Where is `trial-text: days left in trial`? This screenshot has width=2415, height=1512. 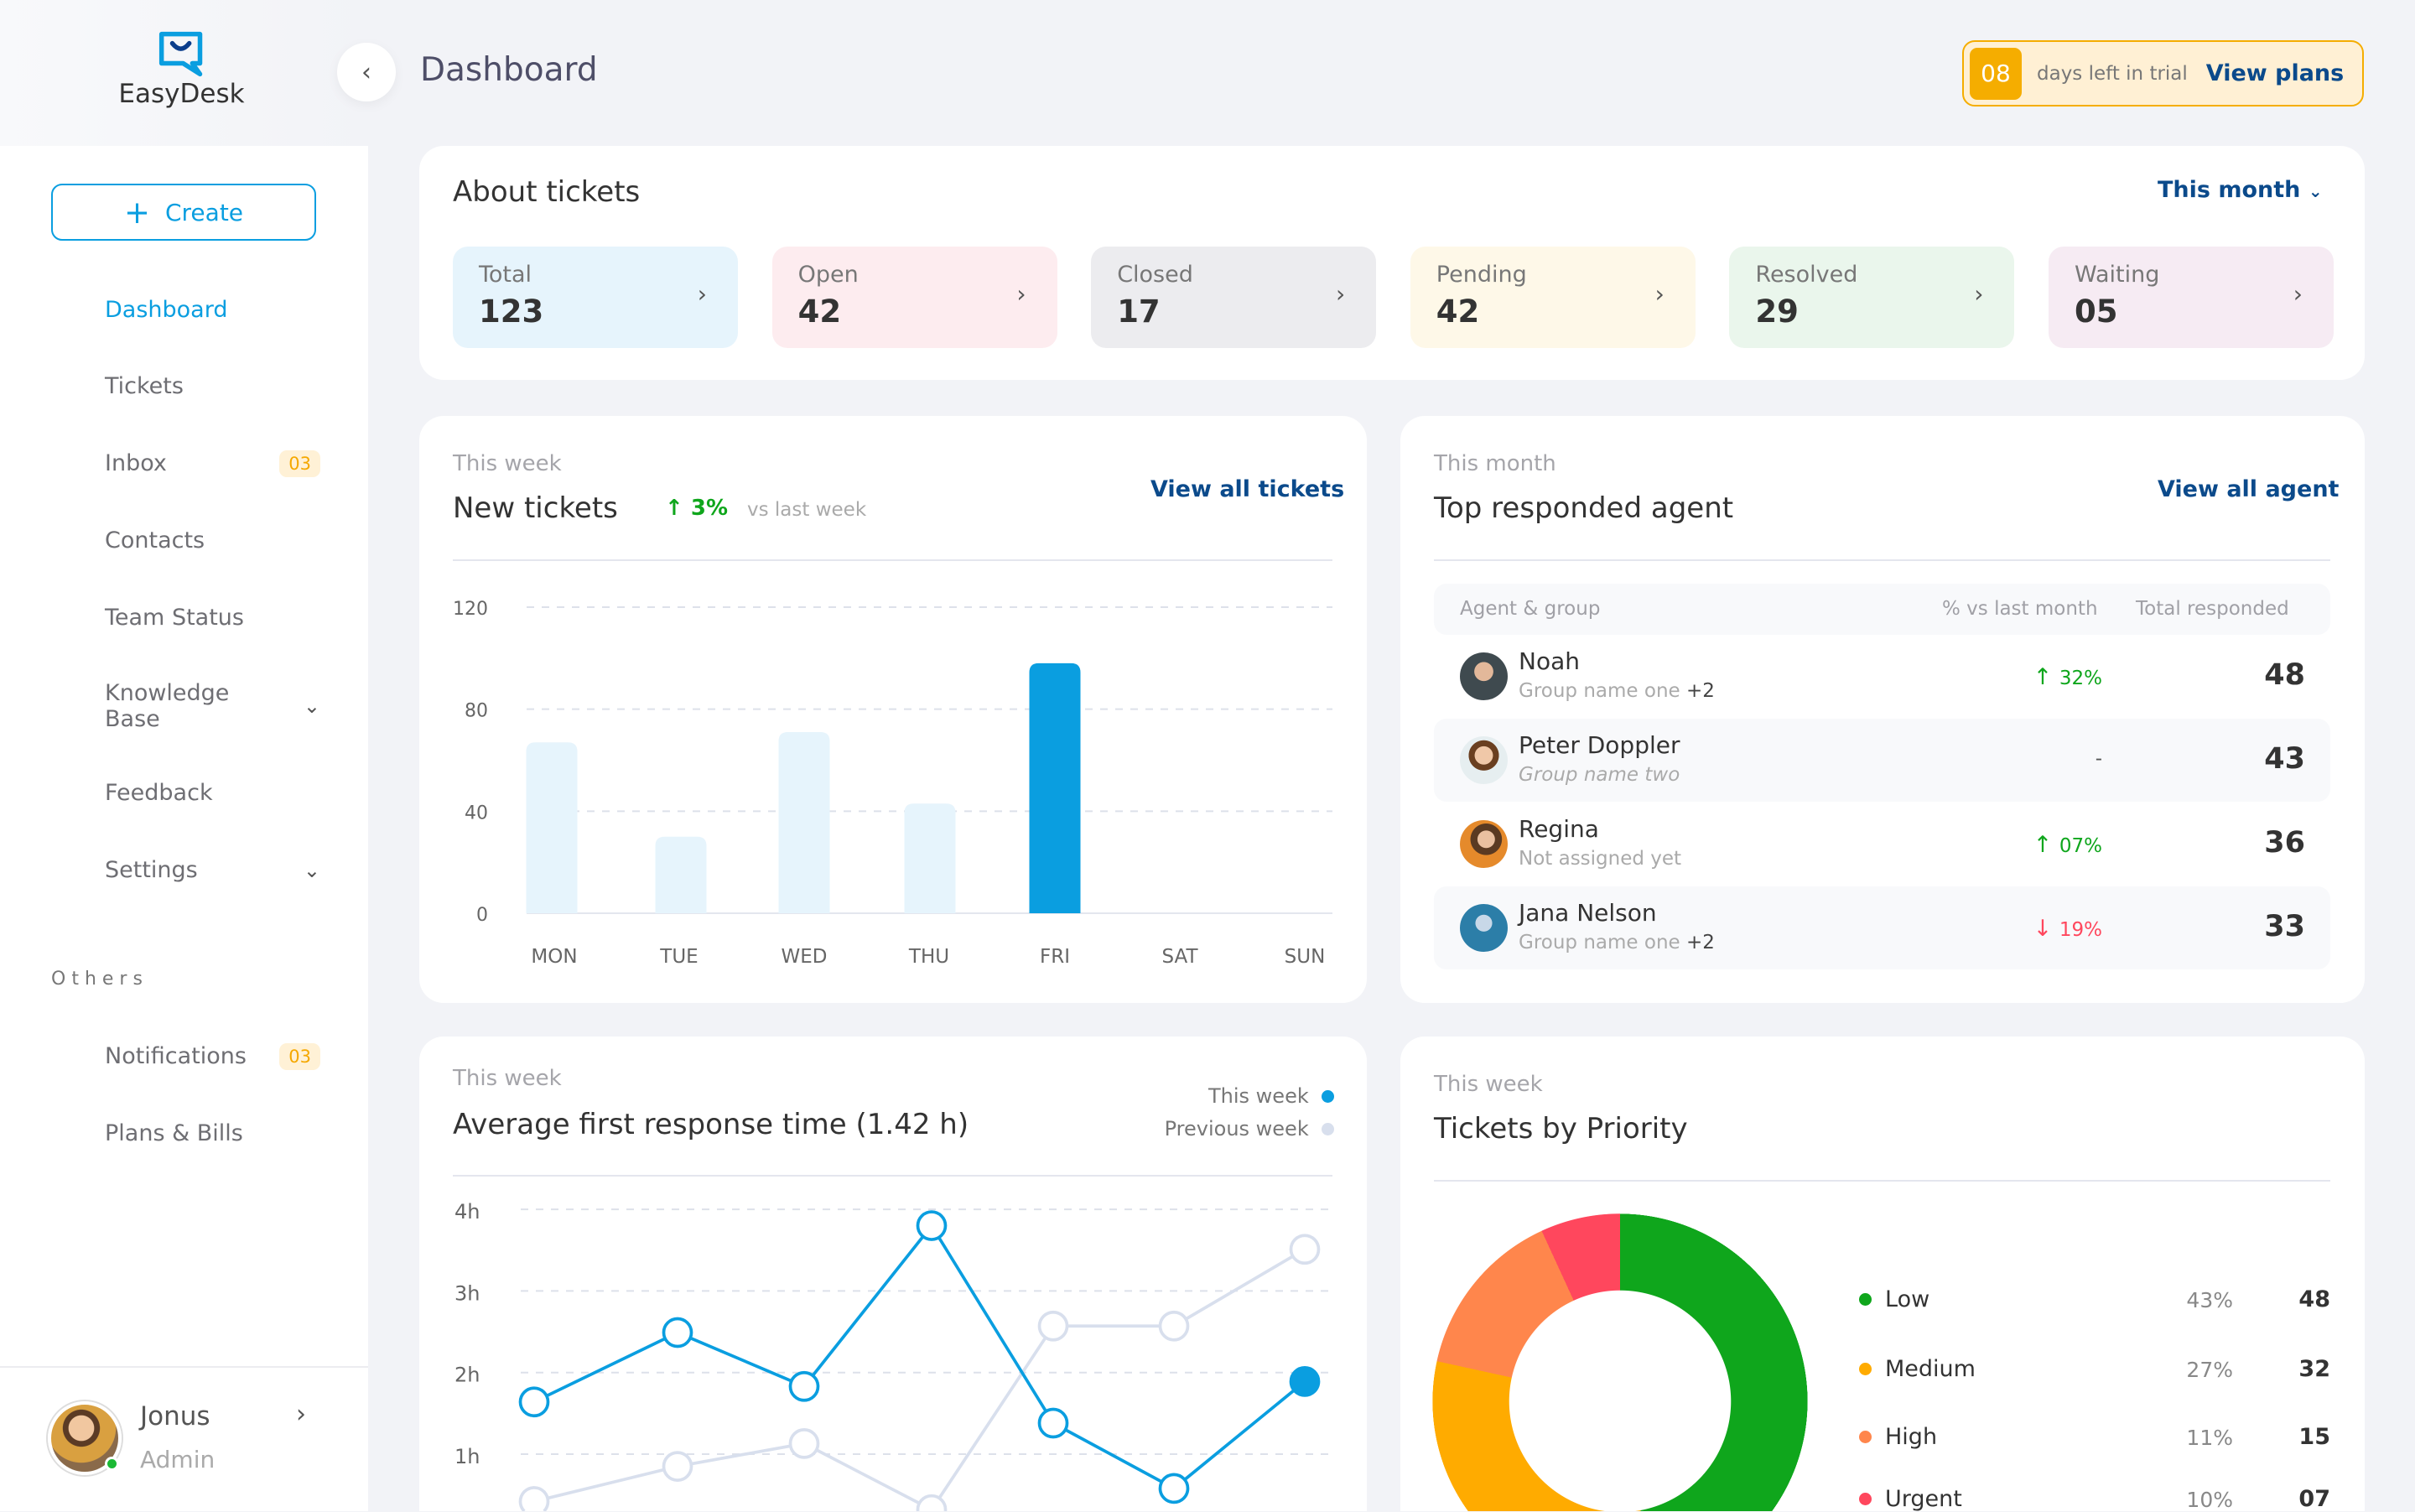 trial-text: days left in trial is located at coordinates (2112, 73).